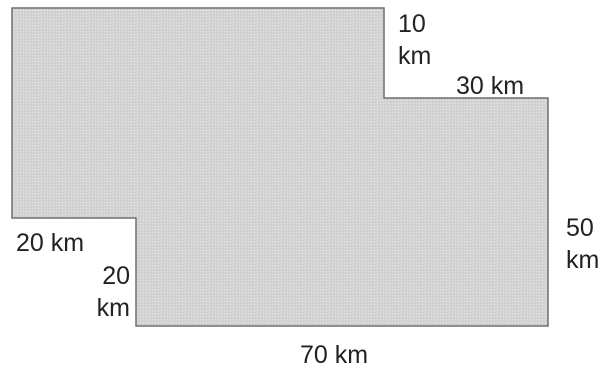 The height and width of the screenshot is (376, 616). Describe the element at coordinates (415, 56) in the screenshot. I see `label-top-notch-height-unit: km` at that location.